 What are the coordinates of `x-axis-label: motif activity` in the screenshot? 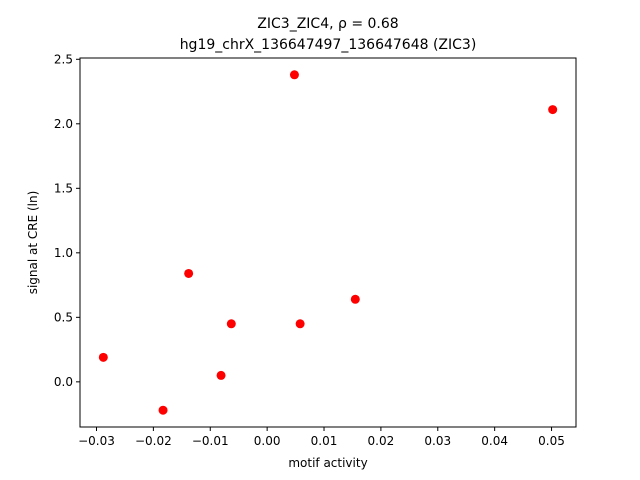 It's located at (327, 463).